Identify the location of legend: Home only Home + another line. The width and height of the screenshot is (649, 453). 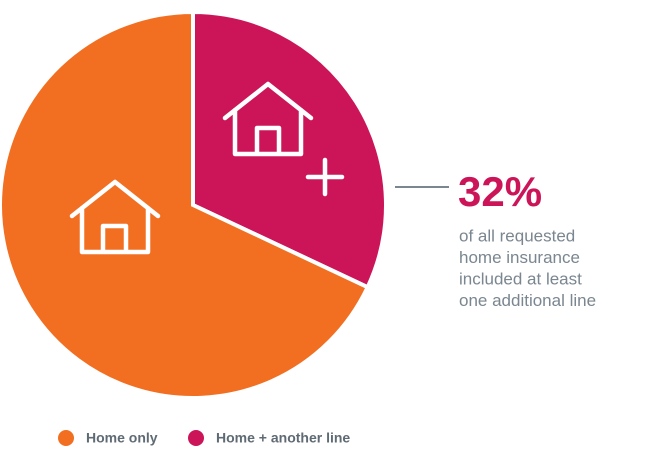
(204, 438).